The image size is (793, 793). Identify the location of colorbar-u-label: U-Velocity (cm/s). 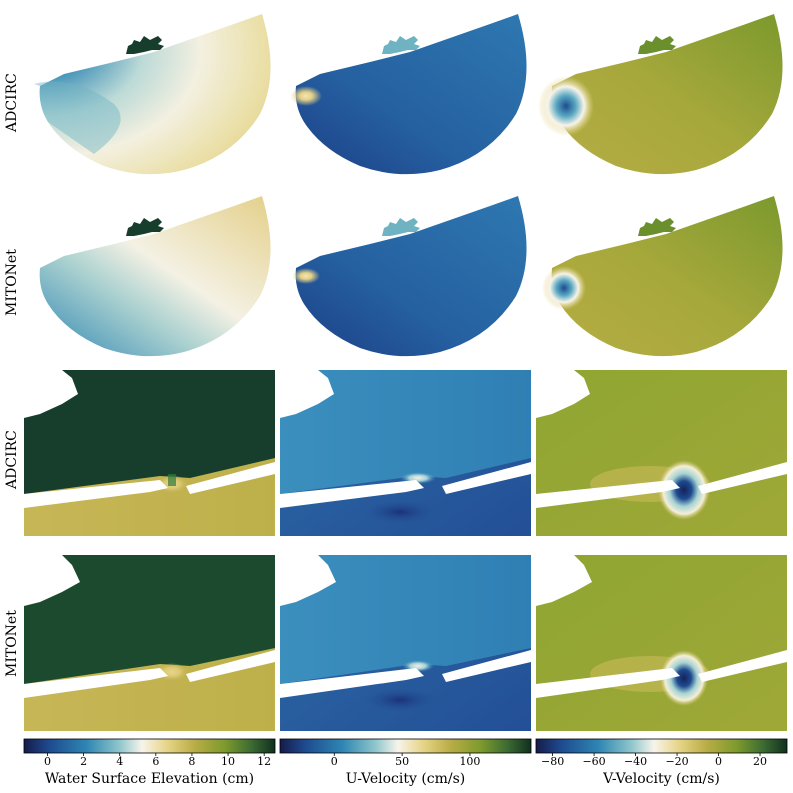
(405, 779).